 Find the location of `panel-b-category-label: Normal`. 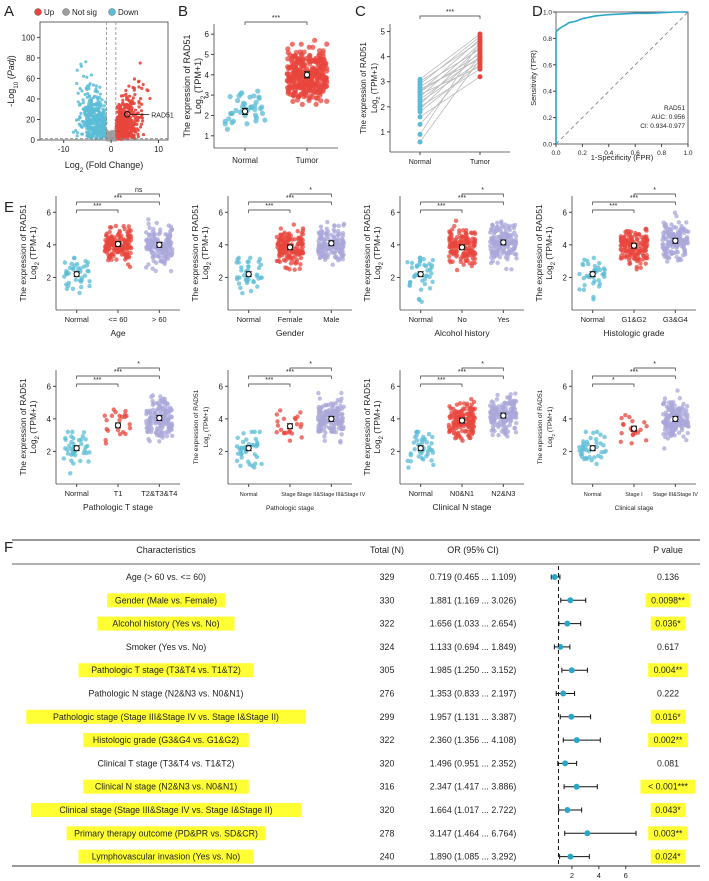

panel-b-category-label: Normal is located at coordinates (245, 160).